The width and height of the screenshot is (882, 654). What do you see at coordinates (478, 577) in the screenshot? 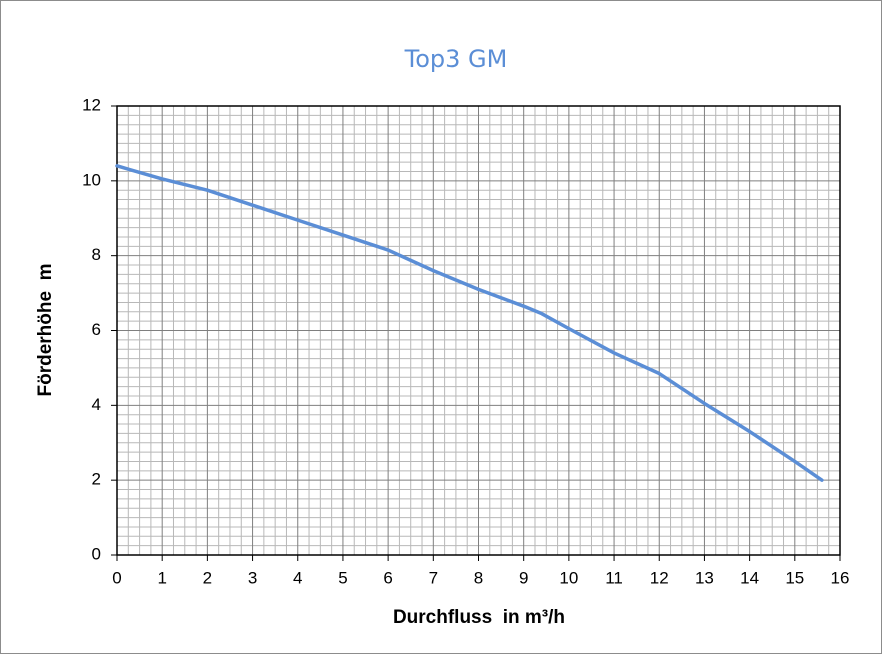
I see `x-tick-label: 8` at bounding box center [478, 577].